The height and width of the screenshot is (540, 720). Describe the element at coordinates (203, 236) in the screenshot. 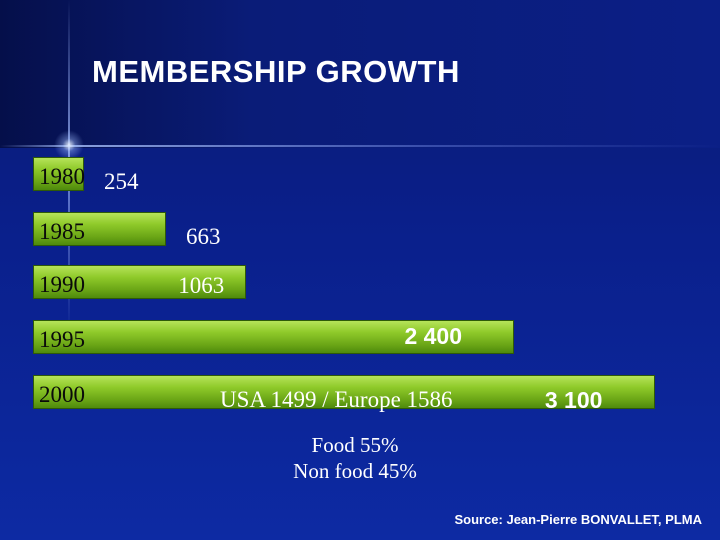

I see `value-label-1985: 663` at that location.